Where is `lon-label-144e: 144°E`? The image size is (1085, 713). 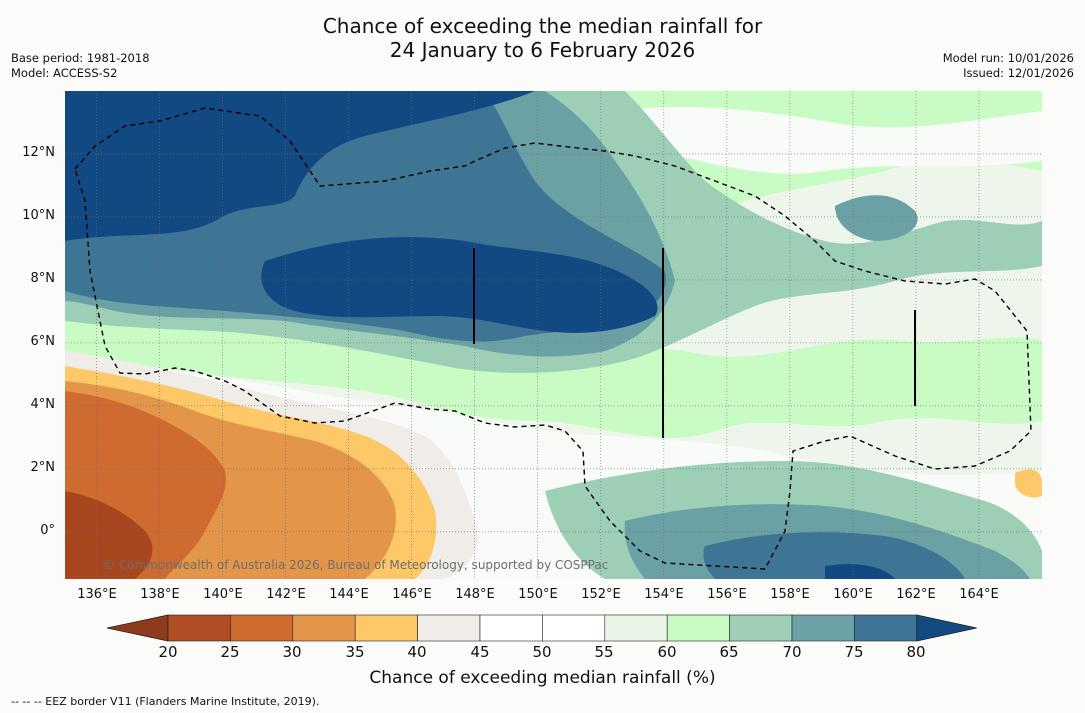
lon-label-144e: 144°E is located at coordinates (349, 594).